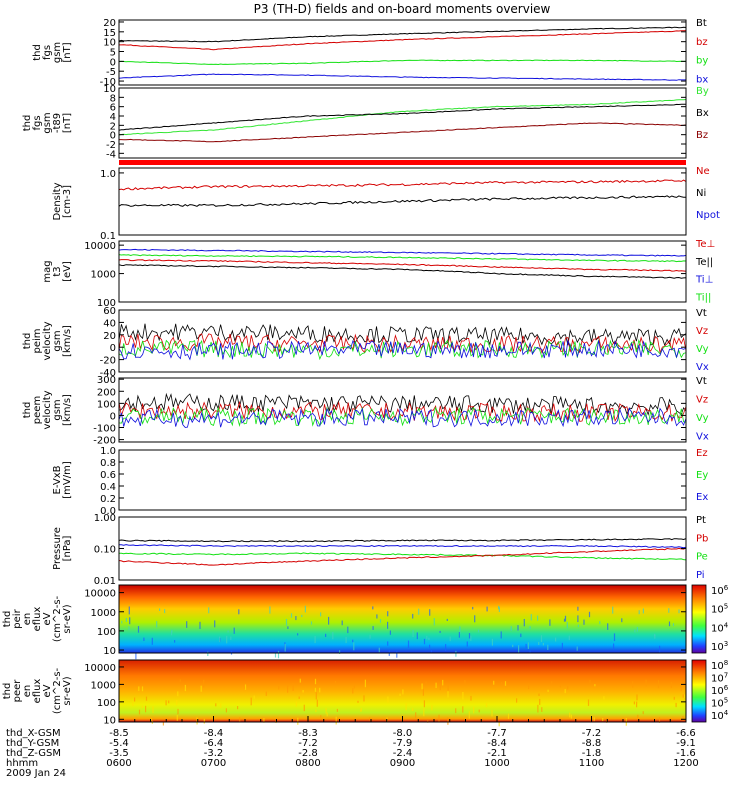 The image size is (750, 800). What do you see at coordinates (702, 113) in the screenshot?
I see `legend: By Bx Bz` at bounding box center [702, 113].